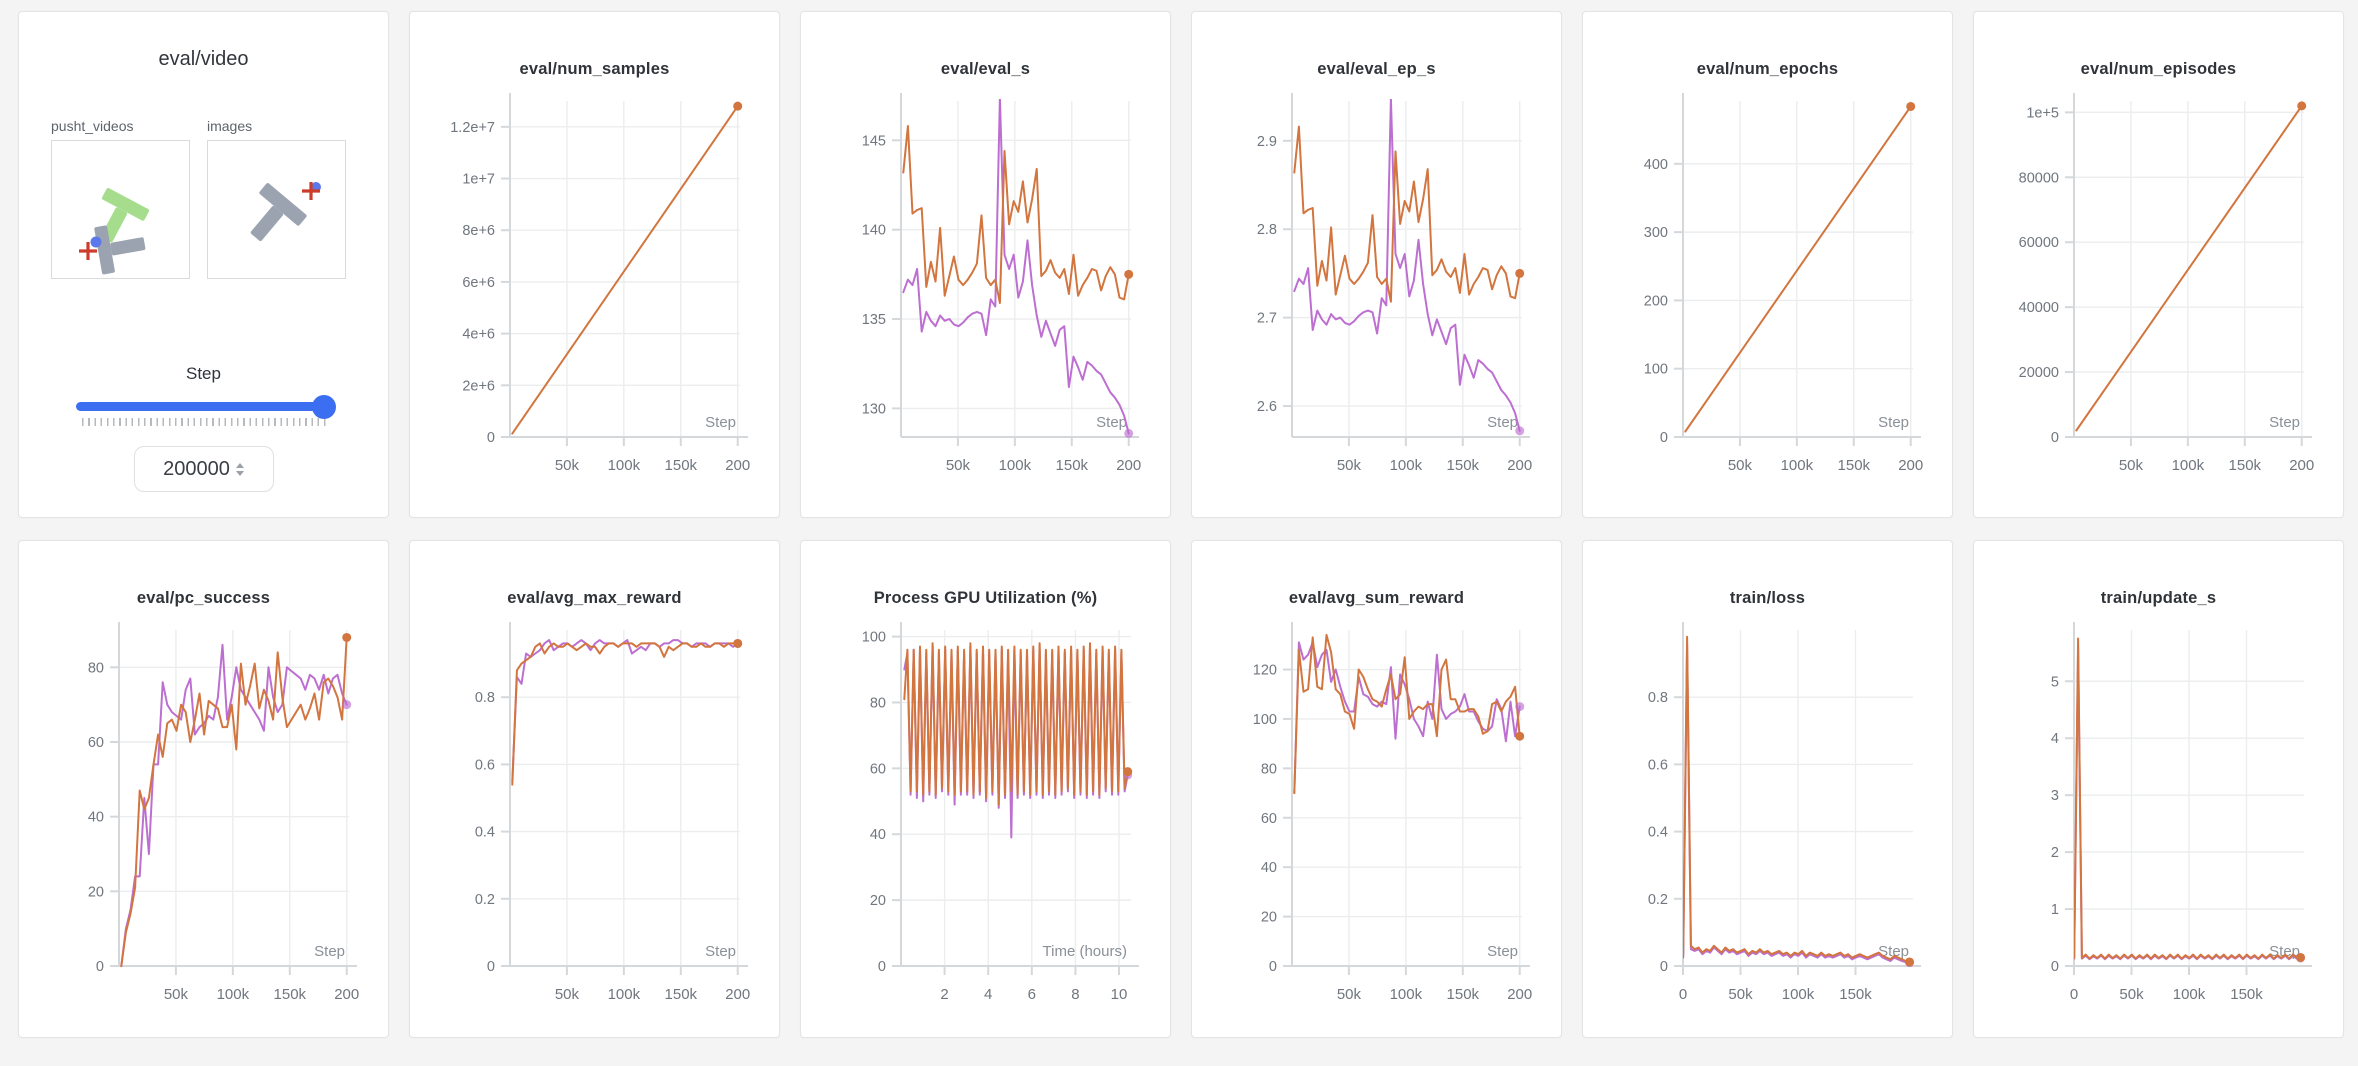  Describe the element at coordinates (874, 231) in the screenshot. I see `svg-text: 140` at that location.